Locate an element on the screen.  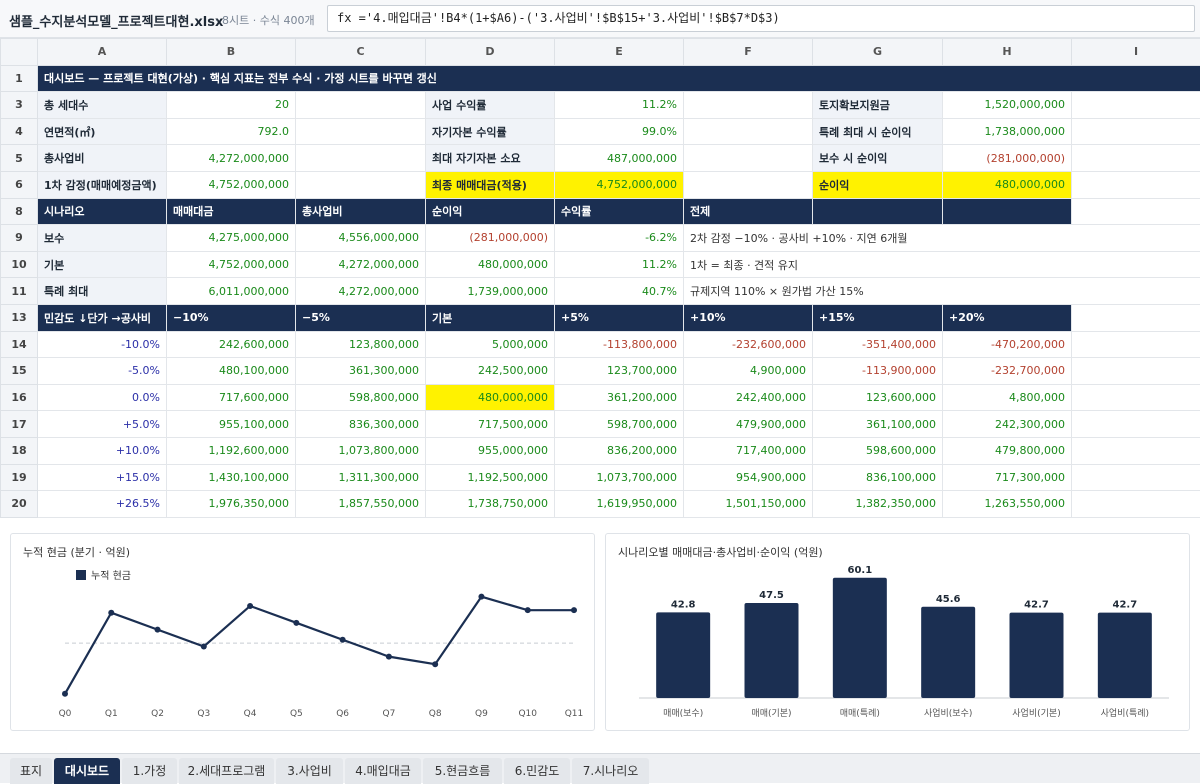
cell-f16: 242,400,000 is located at coordinates (748, 397).